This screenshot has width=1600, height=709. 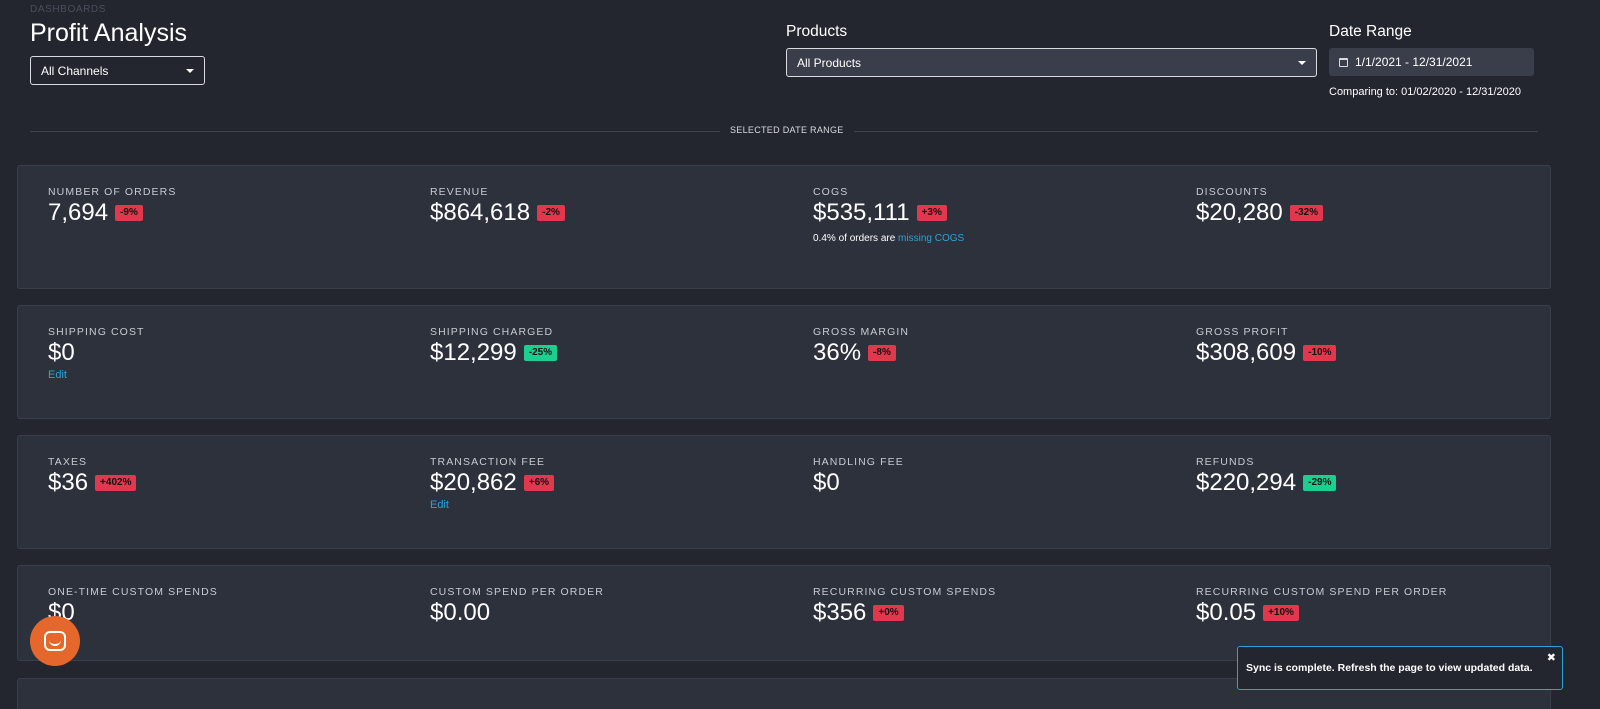 What do you see at coordinates (68, 462) in the screenshot?
I see `metric-label: TAXES` at bounding box center [68, 462].